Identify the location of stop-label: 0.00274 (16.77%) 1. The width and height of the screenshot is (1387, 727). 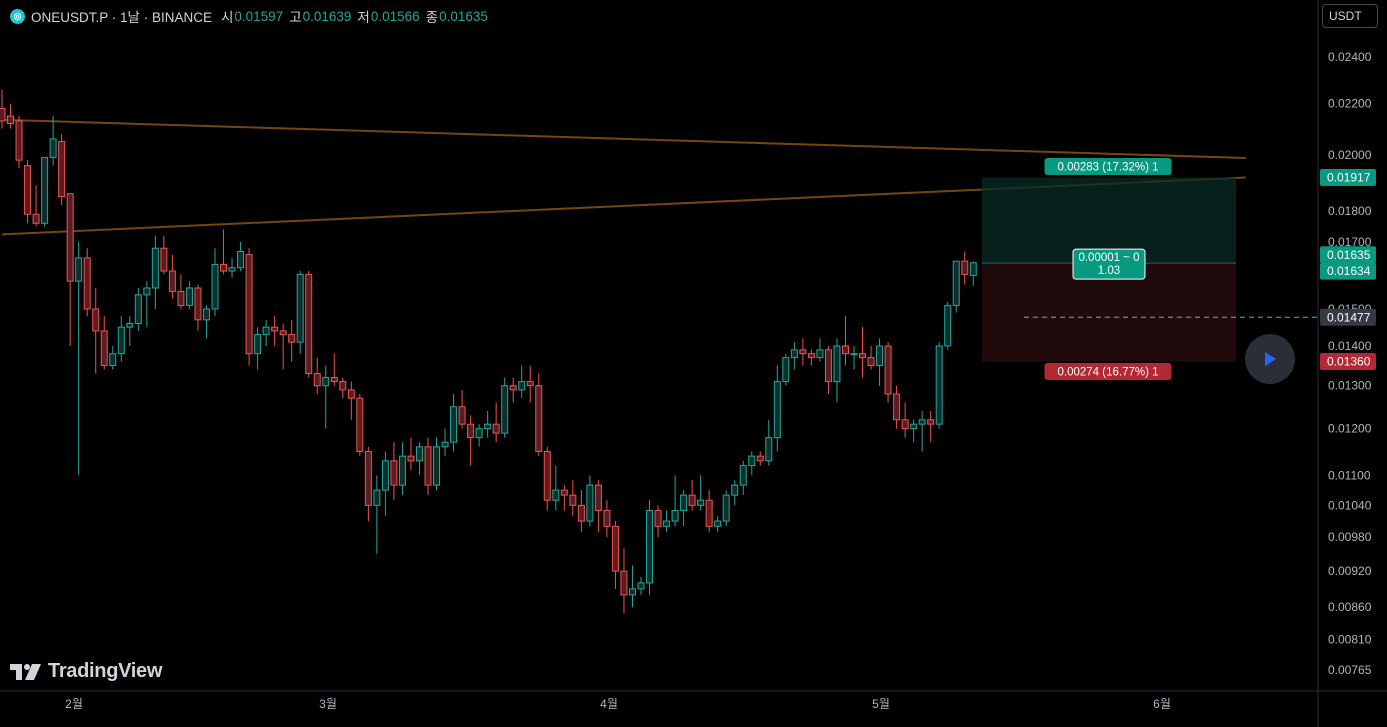
(1108, 372).